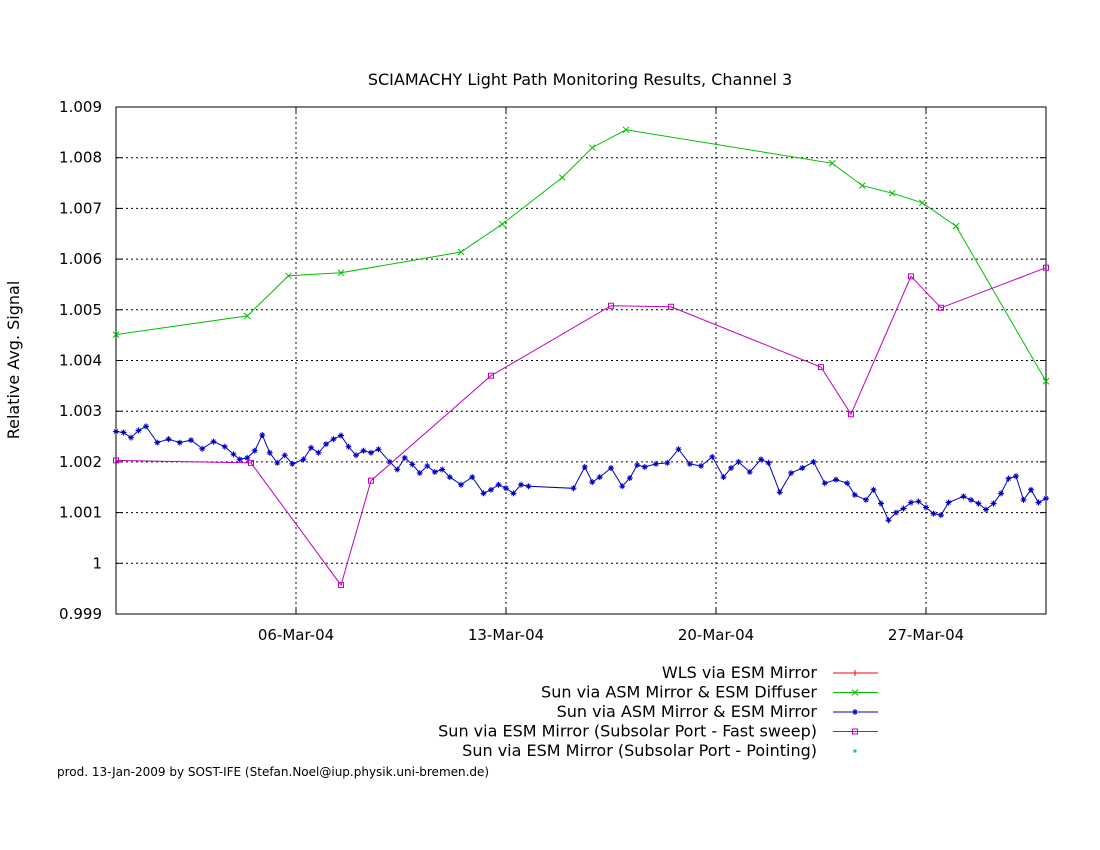  What do you see at coordinates (687, 711) in the screenshot?
I see `legend-label: Sun via ASM Mirror & ESM Mirror` at bounding box center [687, 711].